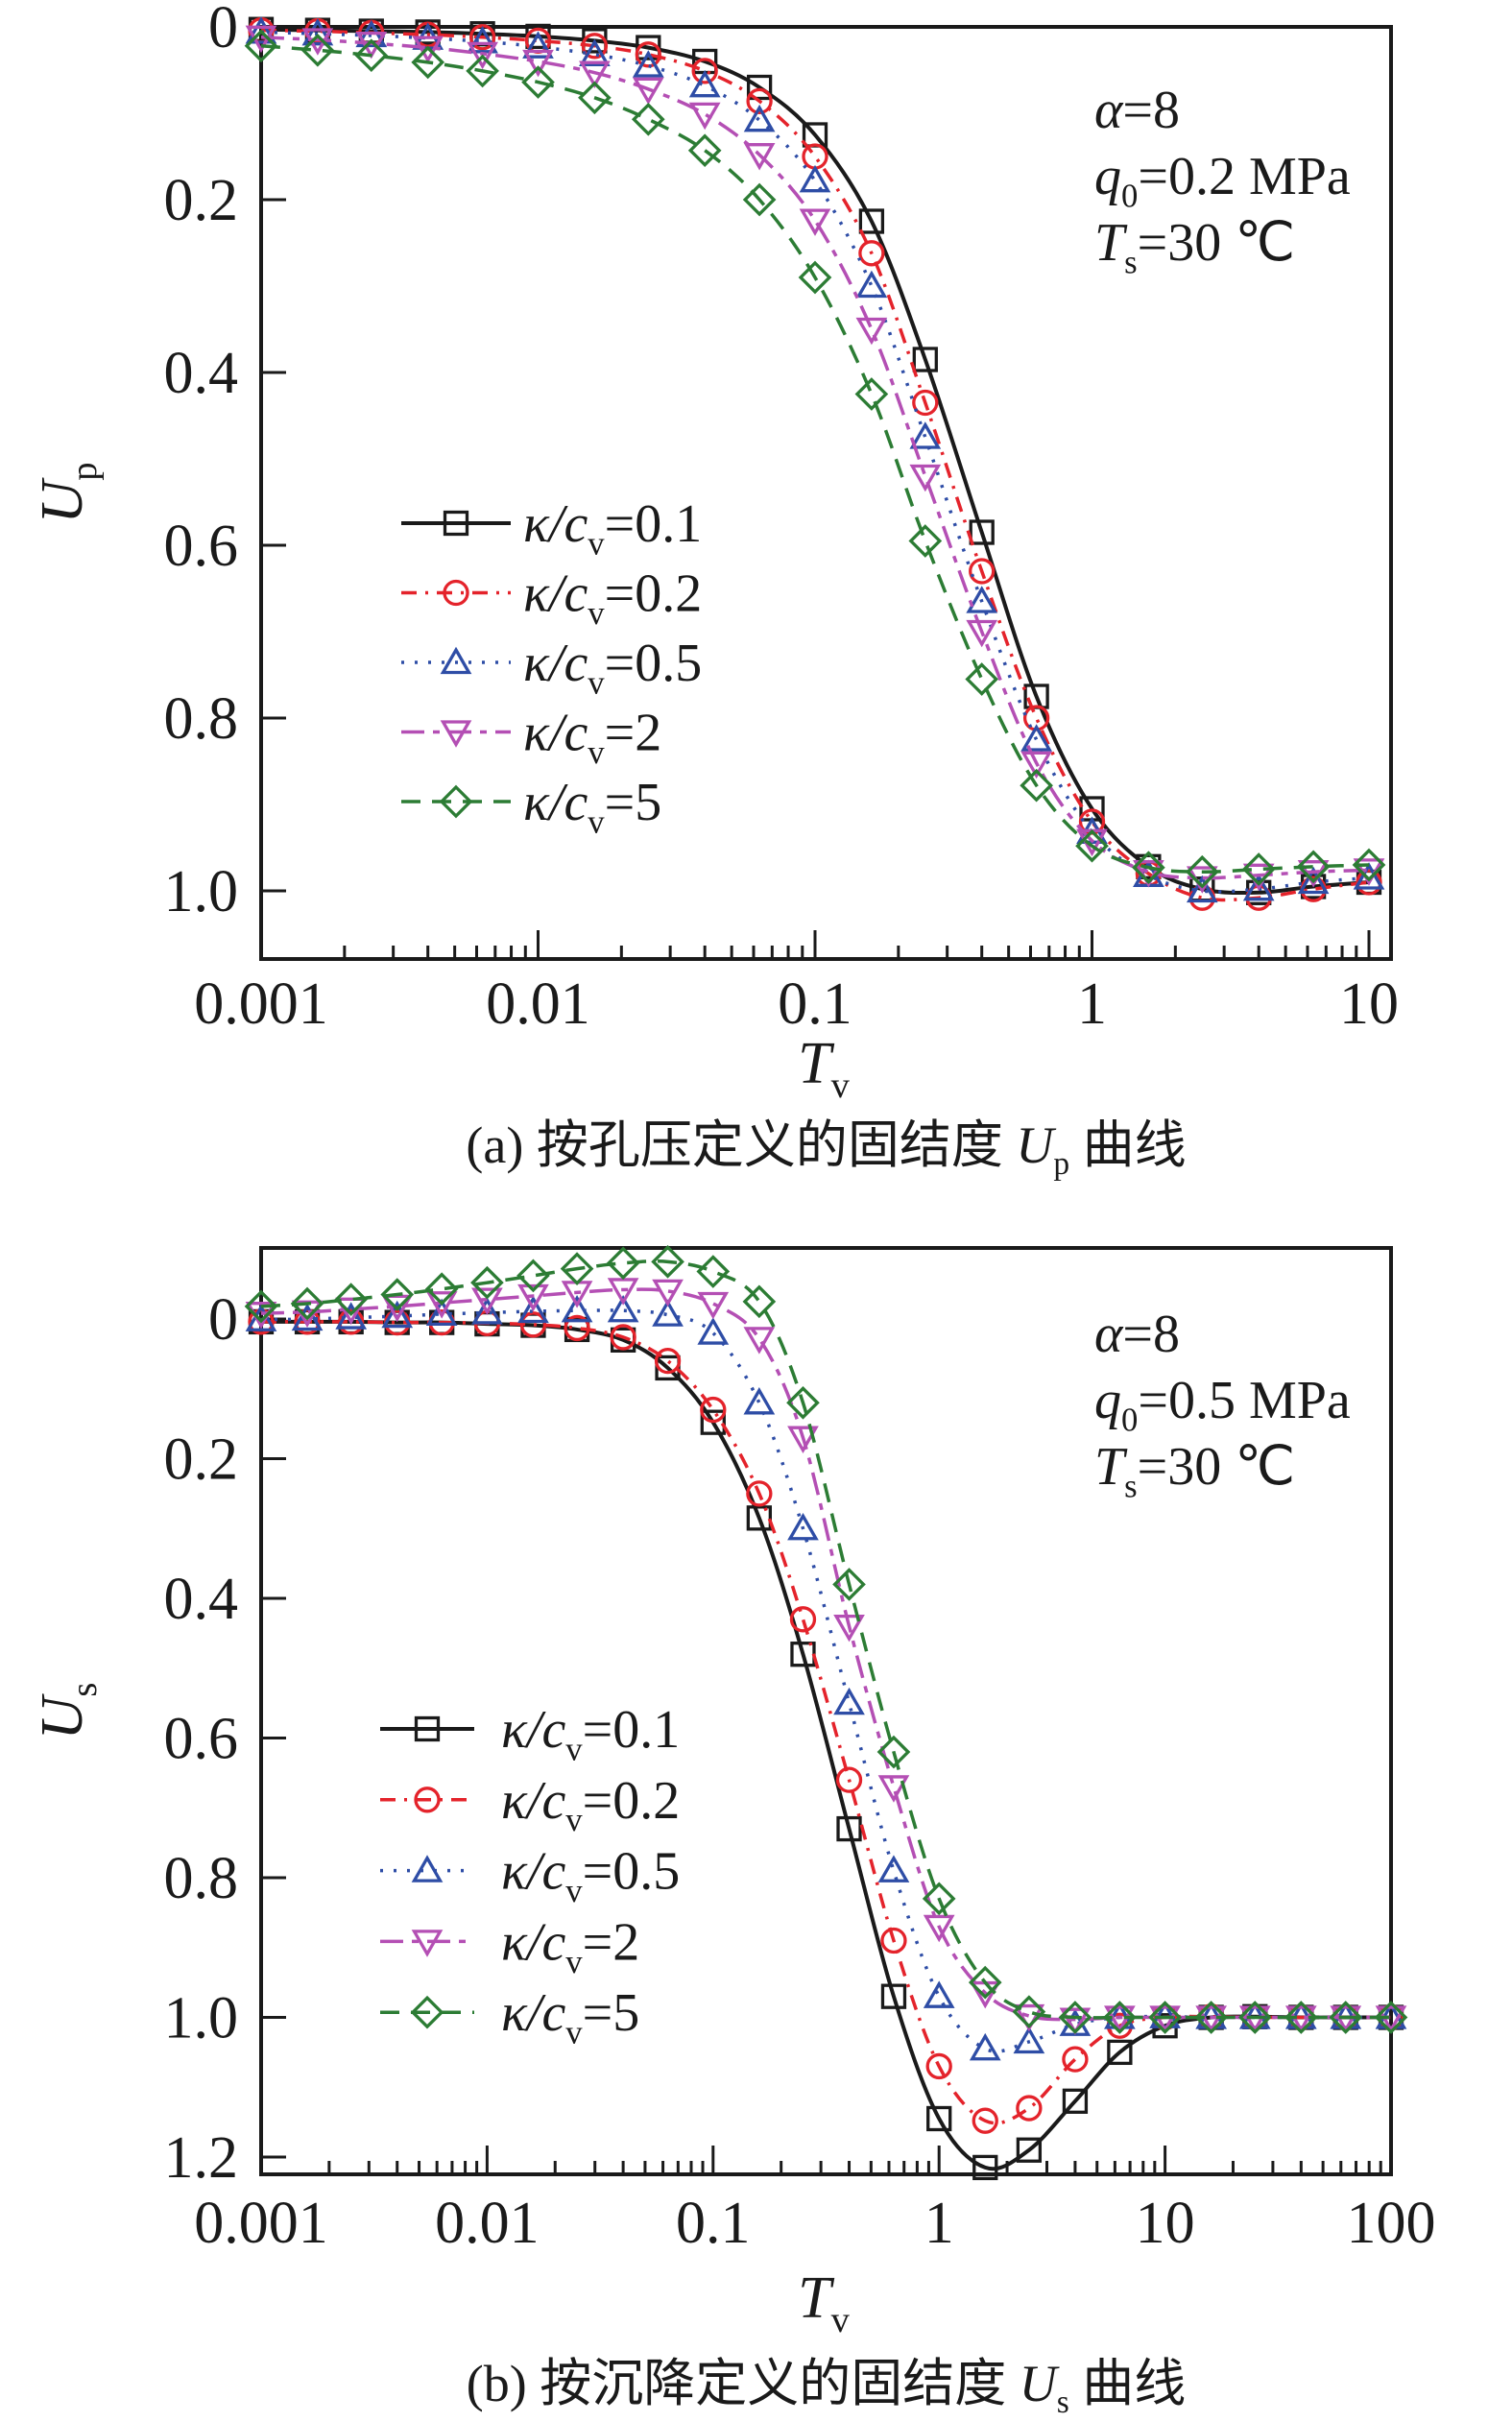  I want to click on y-axis-label-b: Us, so click(67, 1711).